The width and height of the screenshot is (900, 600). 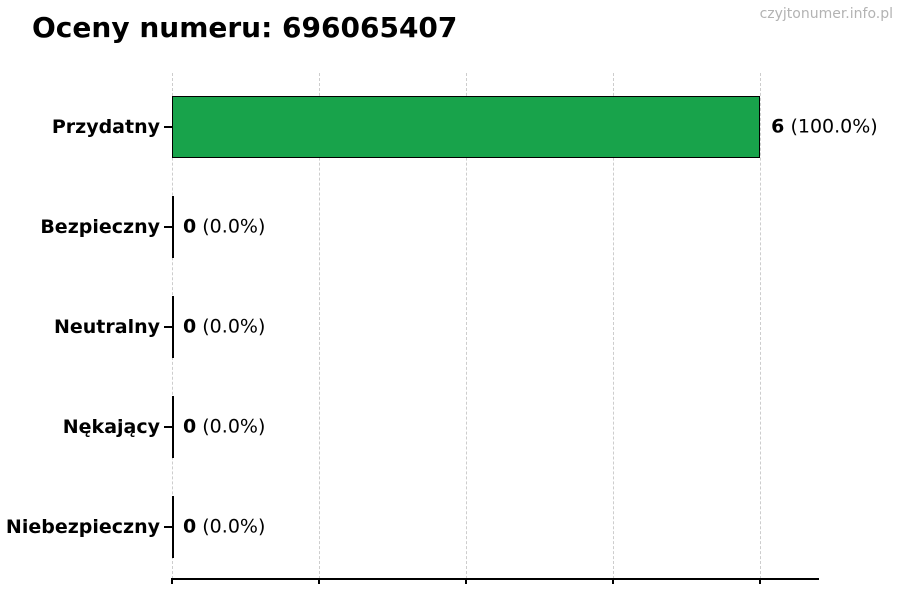 I want to click on zero-bar-neutralny, so click(x=173, y=327).